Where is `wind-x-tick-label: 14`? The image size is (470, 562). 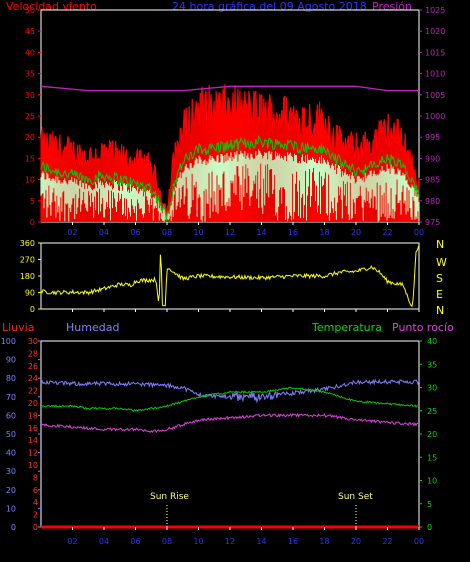 wind-x-tick-label: 14 is located at coordinates (261, 232).